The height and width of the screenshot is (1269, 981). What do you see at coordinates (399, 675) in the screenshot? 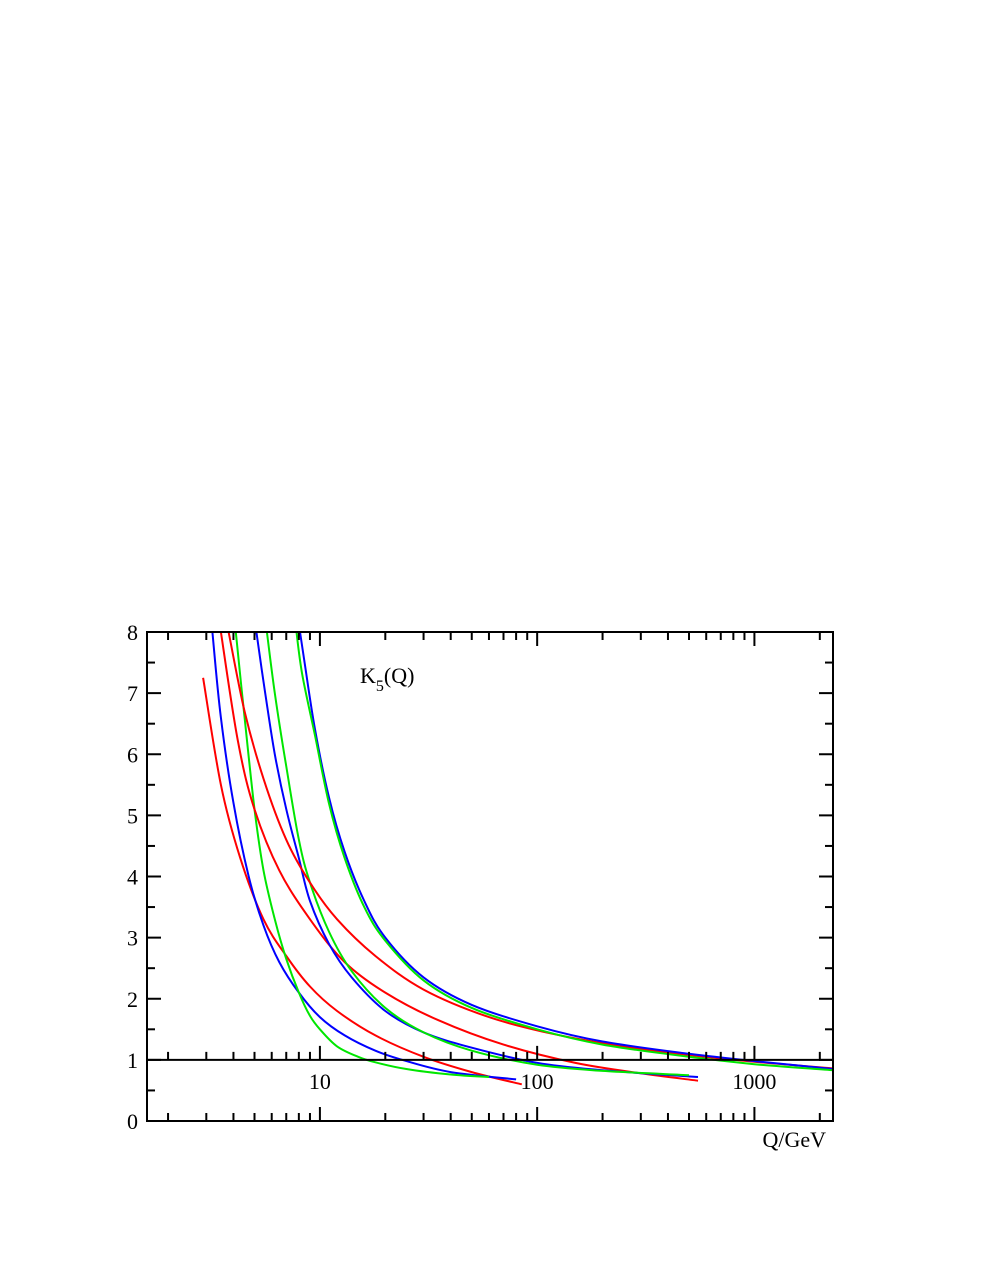
I see `annotation-suffix: (Q)` at bounding box center [399, 675].